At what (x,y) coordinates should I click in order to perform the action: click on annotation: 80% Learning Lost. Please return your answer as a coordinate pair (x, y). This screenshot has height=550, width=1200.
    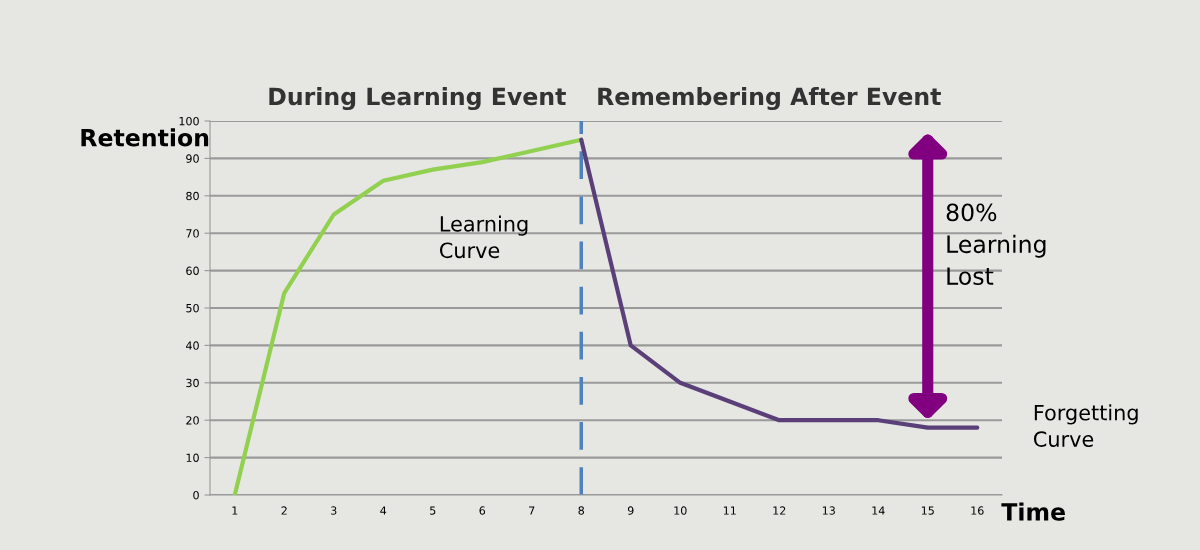
    Looking at the image, I should click on (996, 244).